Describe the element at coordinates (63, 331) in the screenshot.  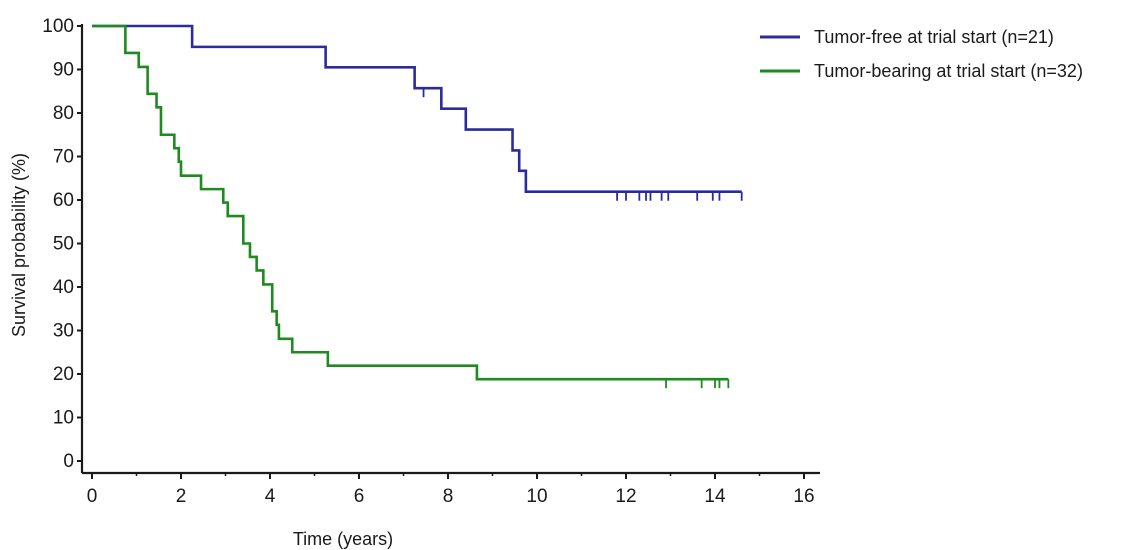
I see `y-tick-label: 30` at that location.